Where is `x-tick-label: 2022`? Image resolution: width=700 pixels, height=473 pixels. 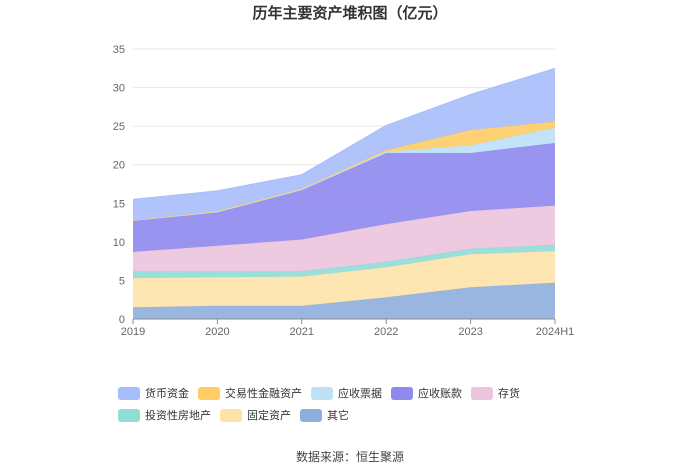
x-tick-label: 2022 is located at coordinates (386, 332).